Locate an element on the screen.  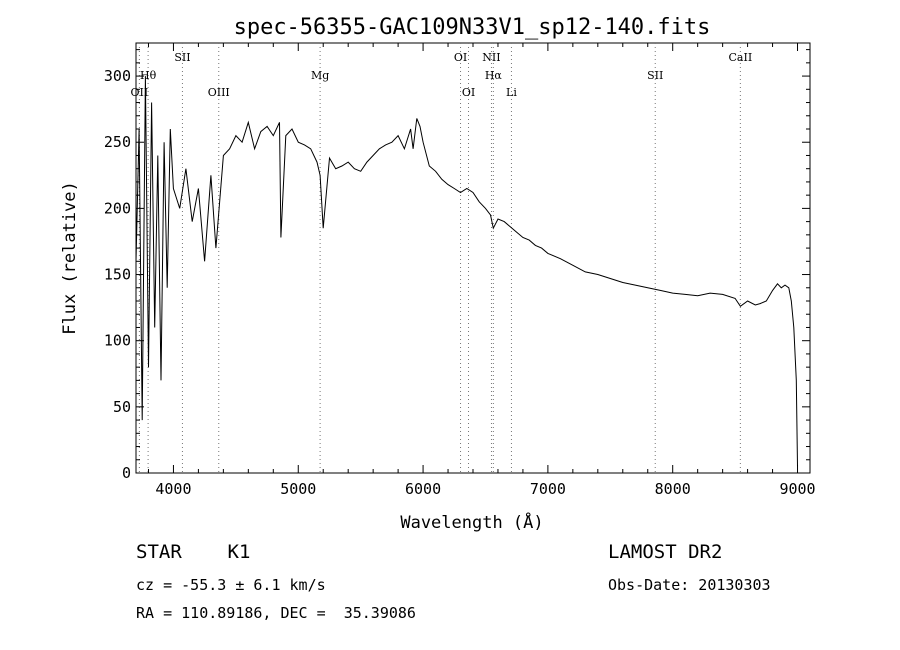
line-marker-label: CaII is located at coordinates (741, 57).